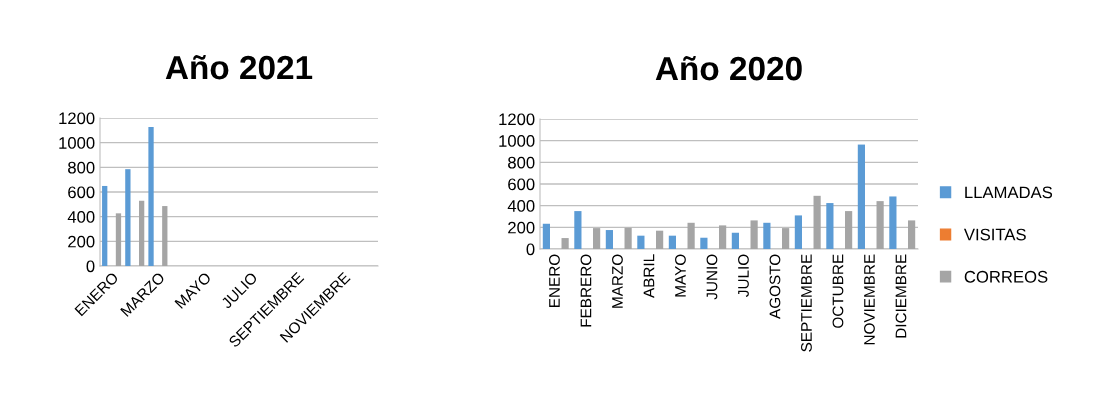  Describe the element at coordinates (901, 296) in the screenshot. I see `x-tick-label: DICIEMBRE` at that location.